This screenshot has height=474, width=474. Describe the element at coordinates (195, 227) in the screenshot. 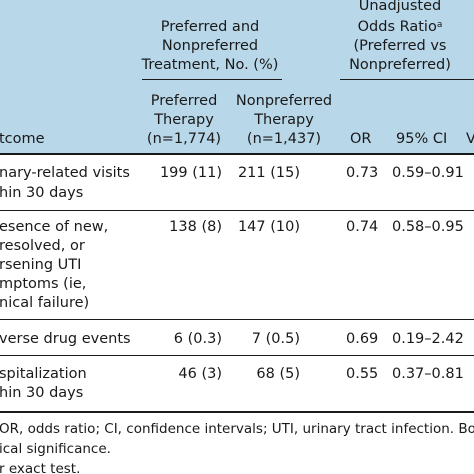

I see `preferred-value: 138 (8)` at that location.